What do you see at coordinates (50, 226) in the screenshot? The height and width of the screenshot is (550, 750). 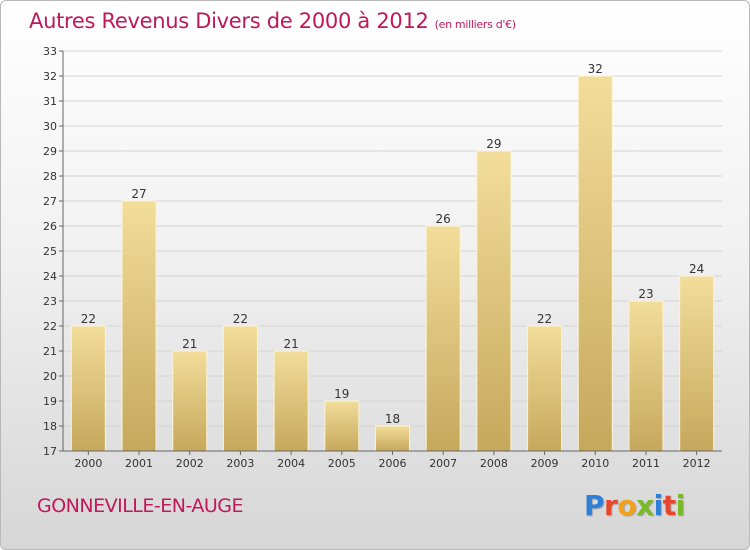 I see `y-tick-label: 26` at bounding box center [50, 226].